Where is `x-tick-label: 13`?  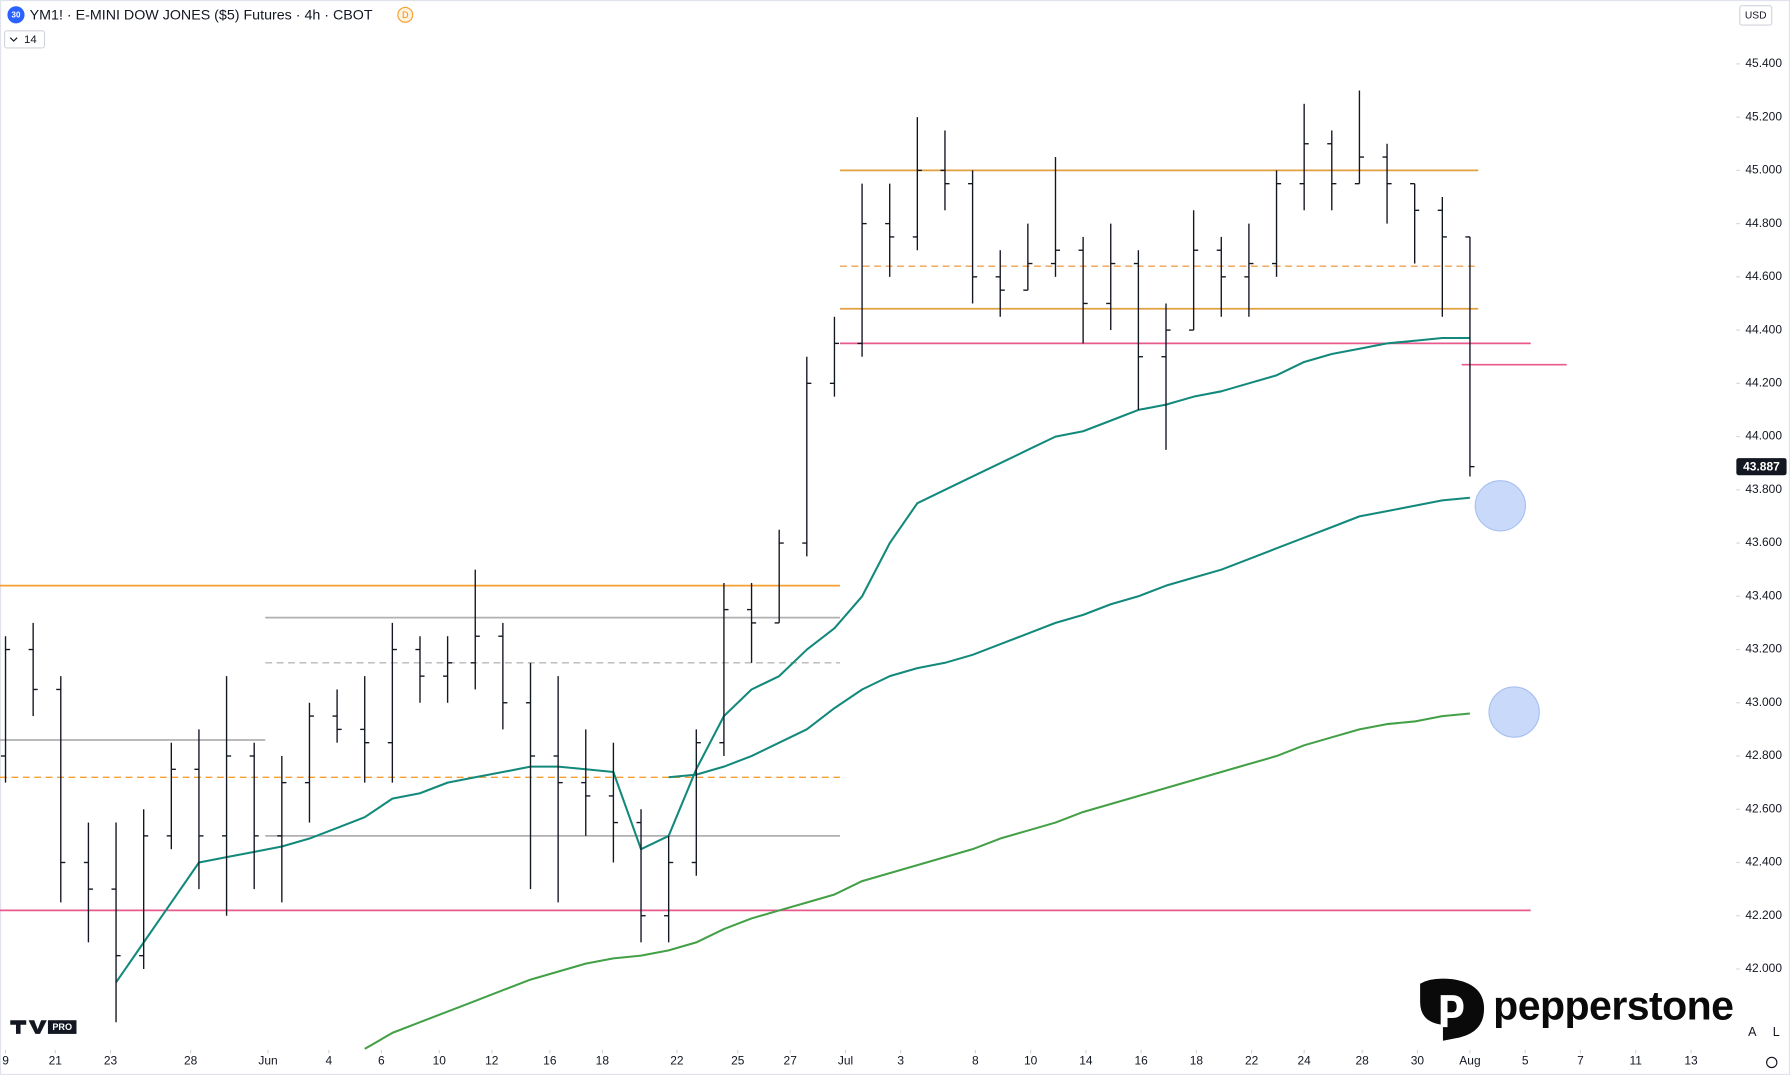 x-tick-label: 13 is located at coordinates (1691, 1060).